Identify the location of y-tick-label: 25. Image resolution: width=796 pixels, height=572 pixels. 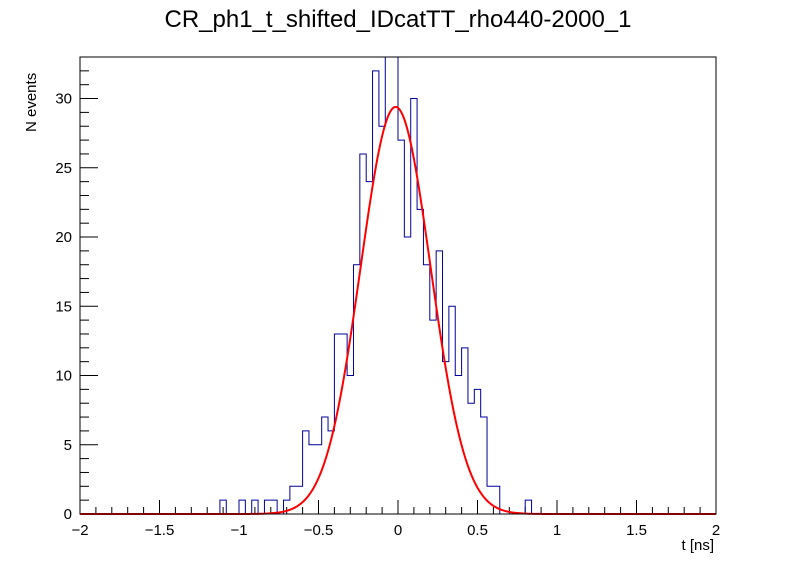
(63, 168).